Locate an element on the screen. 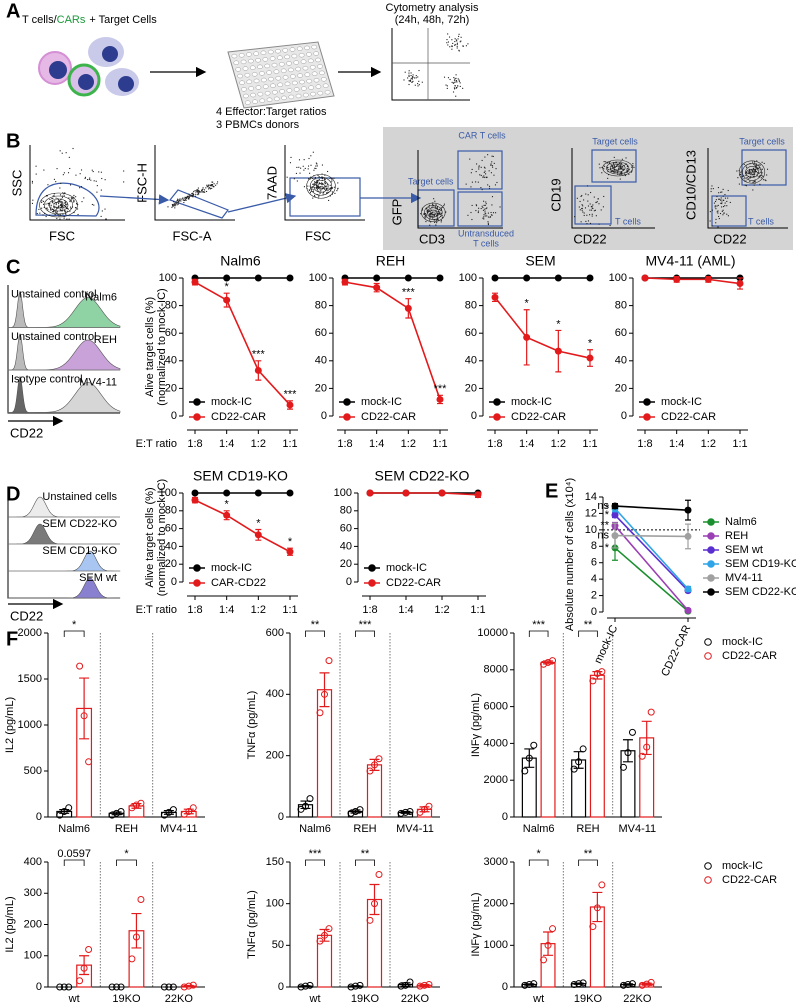 The width and height of the screenshot is (796, 1005). panel-label: C is located at coordinates (13, 267).